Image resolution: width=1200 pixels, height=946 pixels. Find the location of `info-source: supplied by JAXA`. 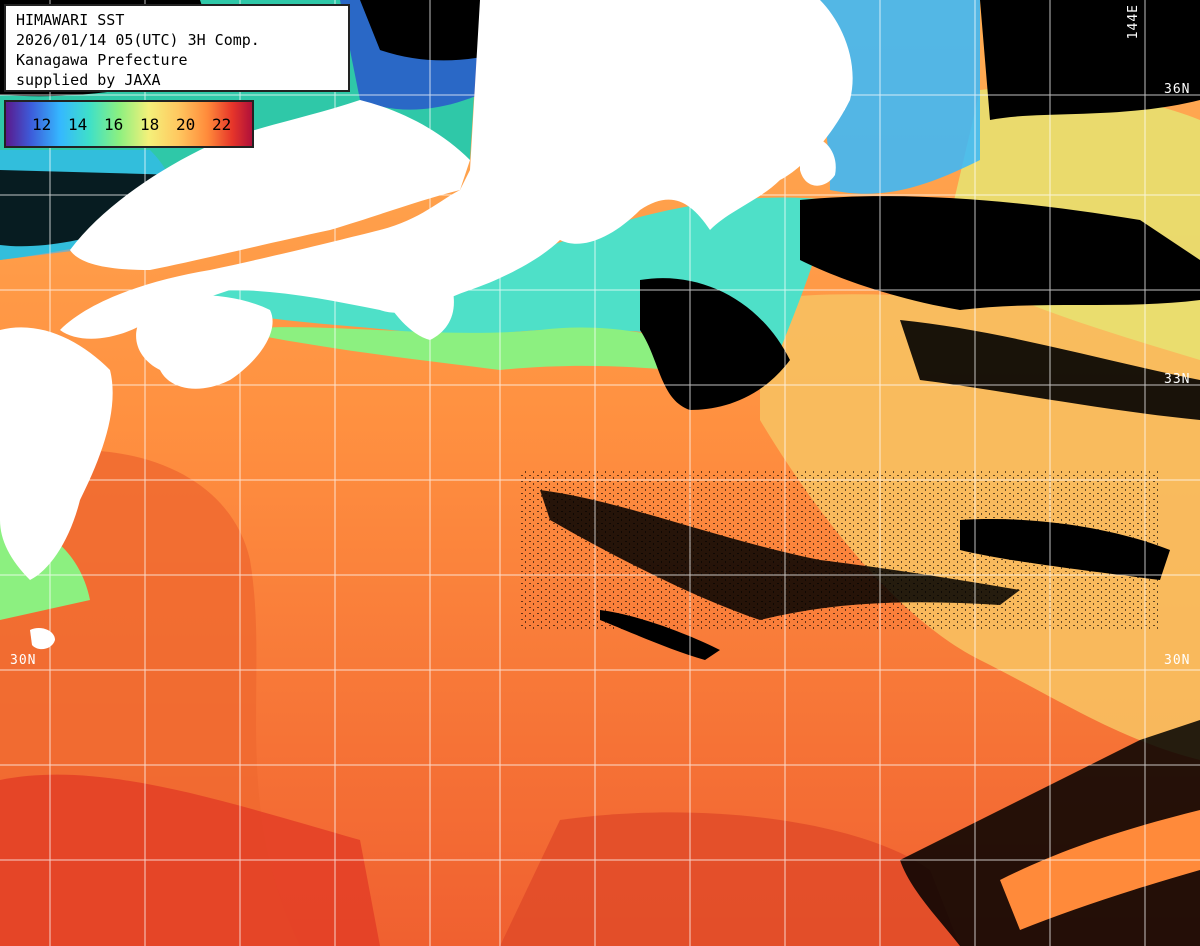

info-source: supplied by JAXA is located at coordinates (88, 80).